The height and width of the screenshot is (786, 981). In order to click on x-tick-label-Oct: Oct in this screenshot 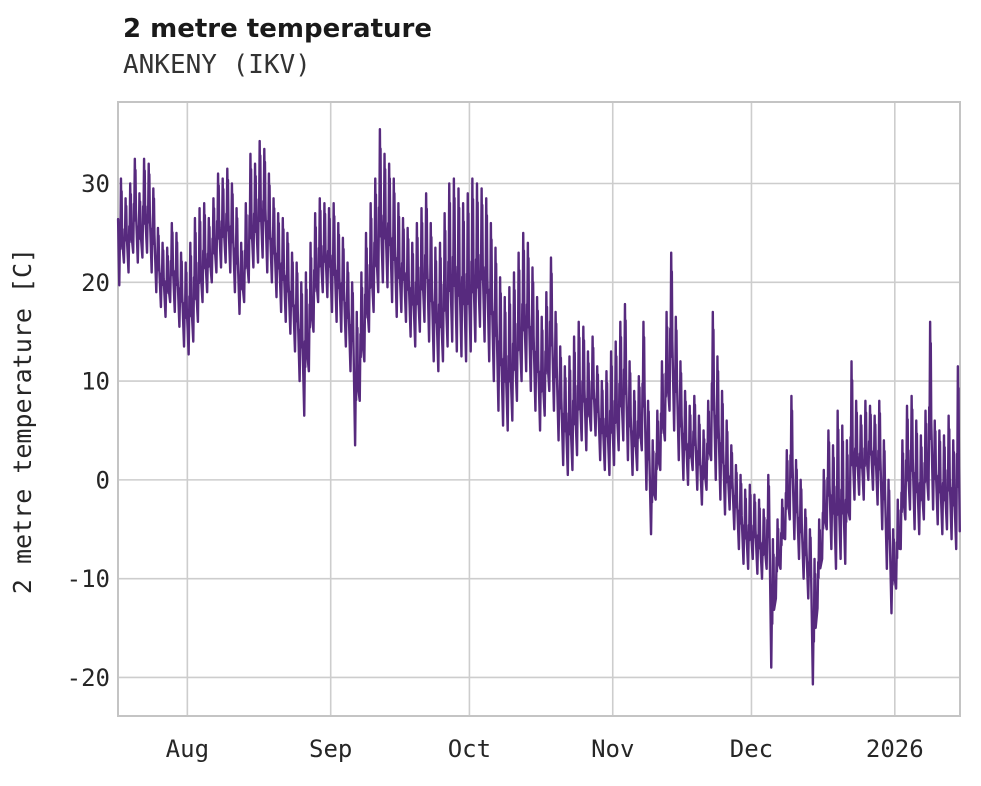, I will do `click(469, 749)`.